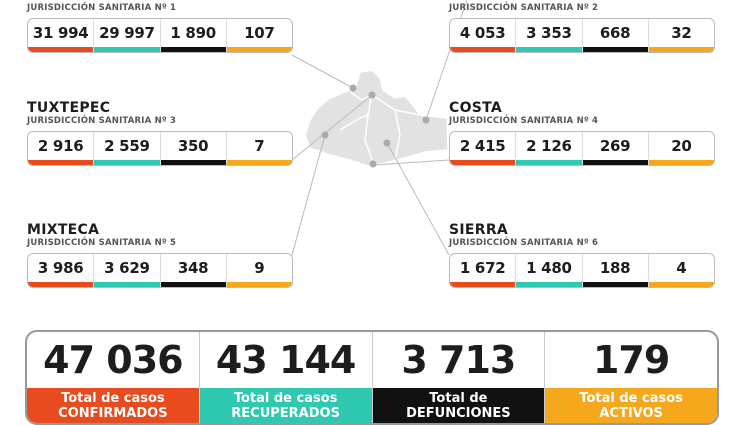 The width and height of the screenshot is (745, 425). What do you see at coordinates (373, 164) in the screenshot?
I see `map-point-costa` at bounding box center [373, 164].